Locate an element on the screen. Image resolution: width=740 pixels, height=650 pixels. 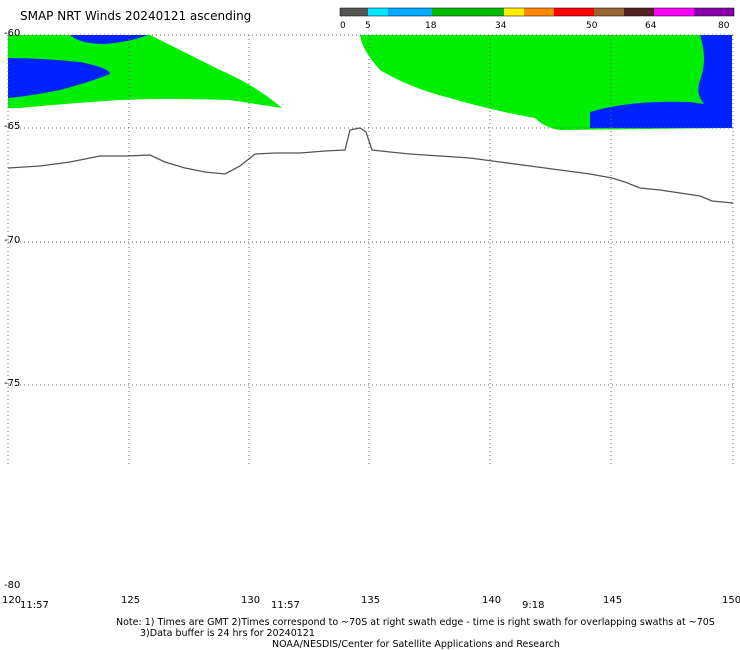
time-label-1: 11:57 is located at coordinates (34, 605).